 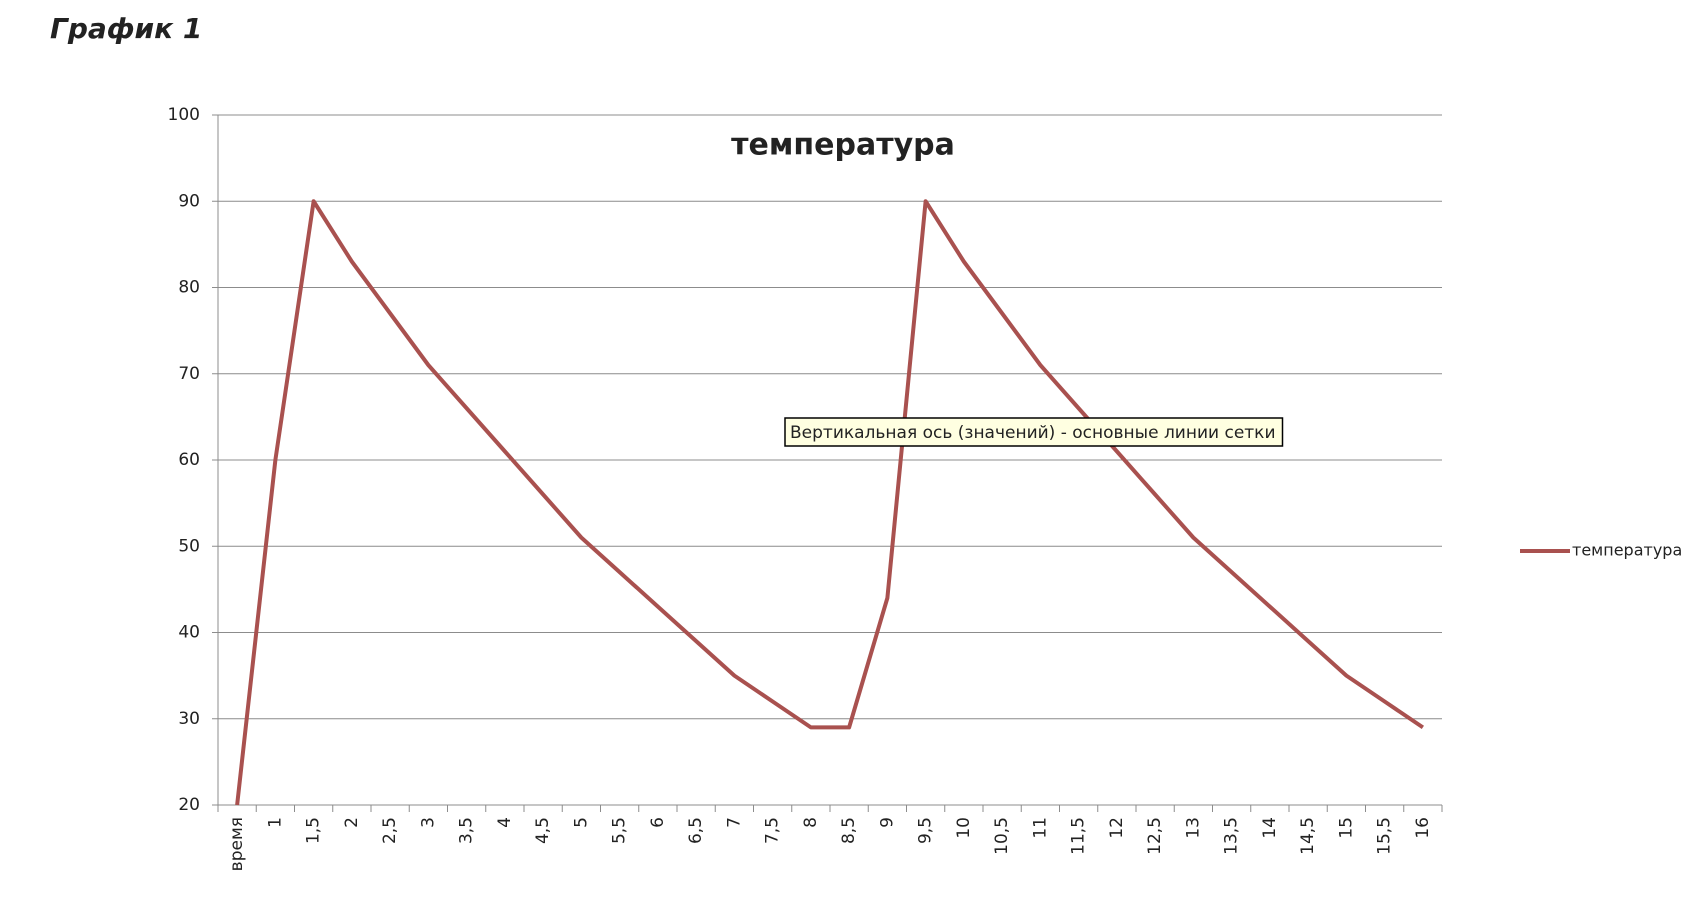 What do you see at coordinates (189, 460) in the screenshot?
I see `y-tick-label: 60` at bounding box center [189, 460].